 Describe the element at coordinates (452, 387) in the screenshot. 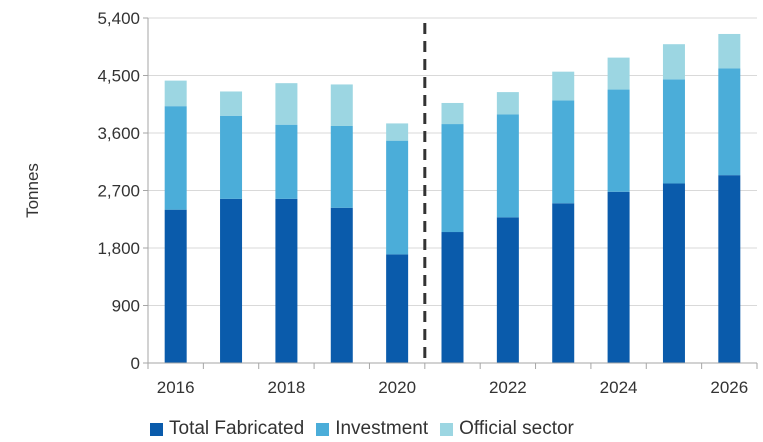

I see `x-tick-labels: 2016 2018 2020 2022 2024 2026` at that location.